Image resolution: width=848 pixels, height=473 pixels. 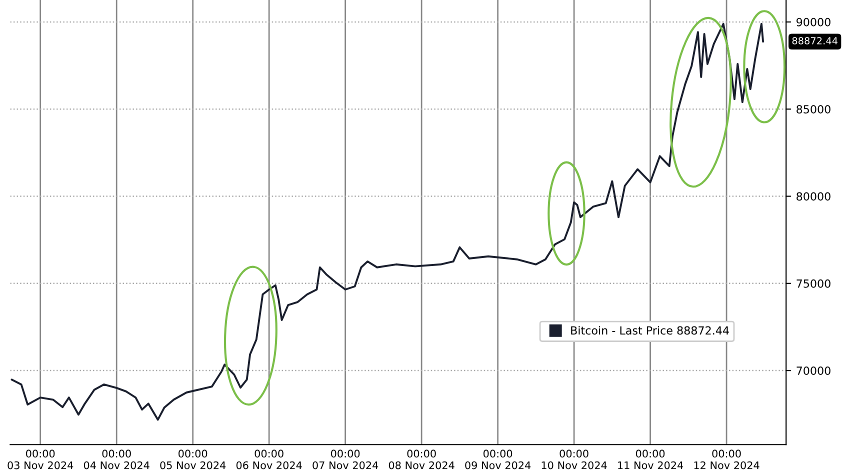 I want to click on x-tick-label: 00:00 10 Nov 2024, so click(x=574, y=460).